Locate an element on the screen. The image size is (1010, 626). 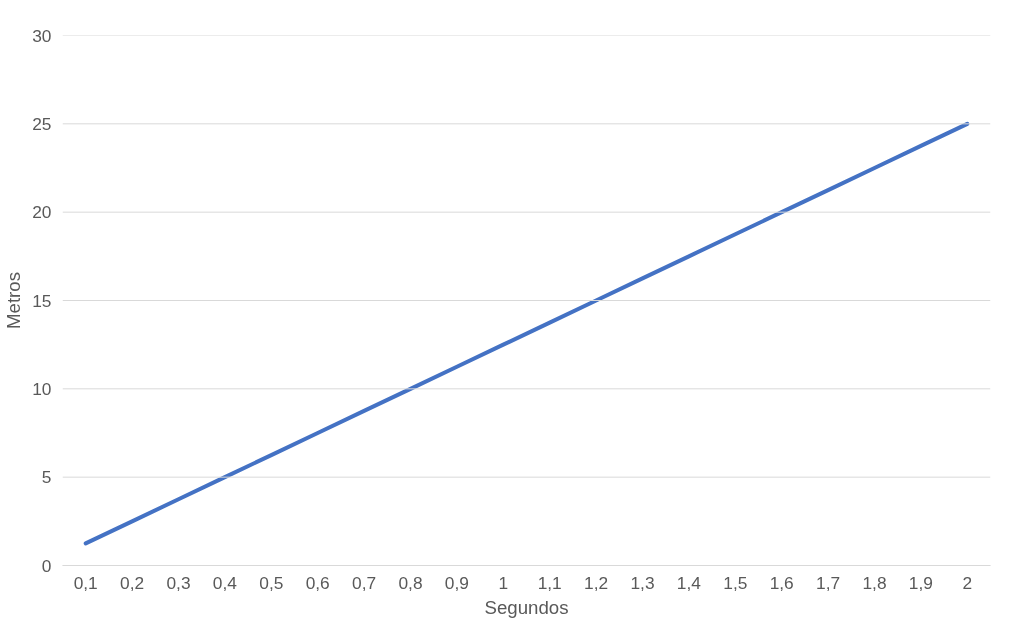
x-tick-label: 1,9 is located at coordinates (920, 582).